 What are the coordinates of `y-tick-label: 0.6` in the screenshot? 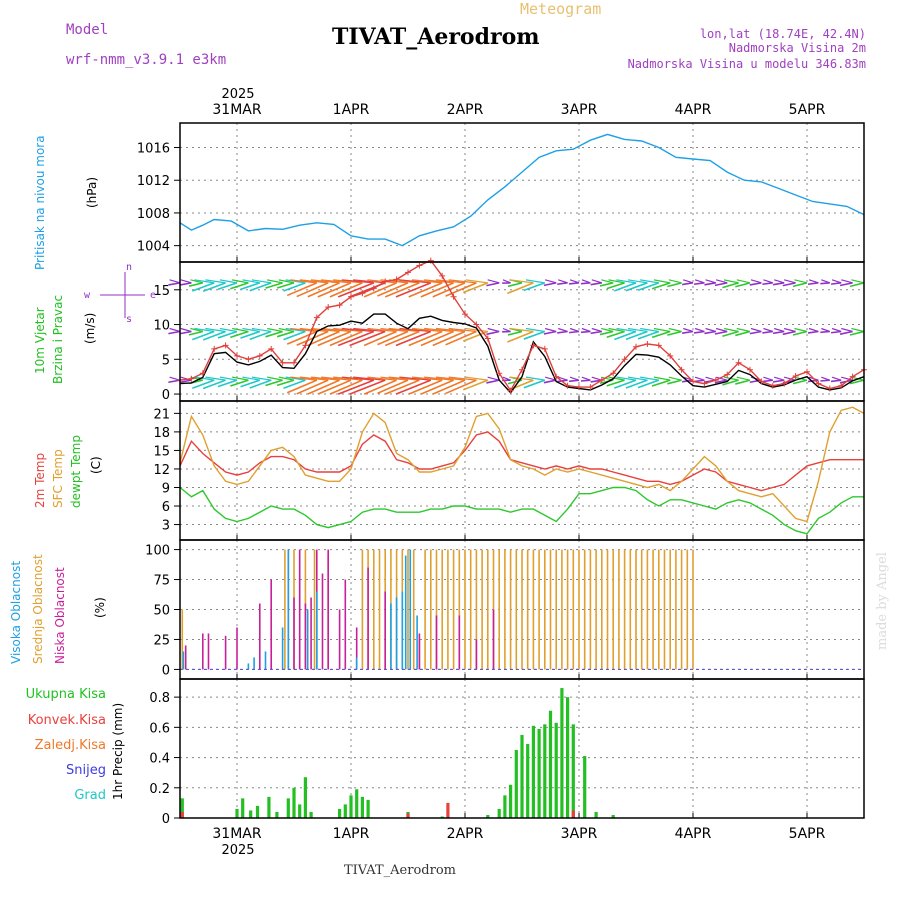 It's located at (159, 728).